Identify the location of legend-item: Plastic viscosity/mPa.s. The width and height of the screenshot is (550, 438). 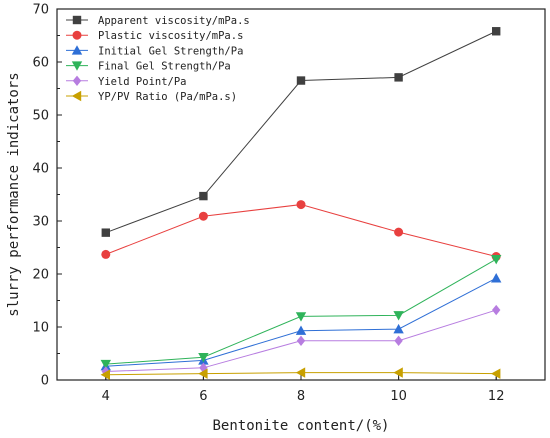
(154, 36).